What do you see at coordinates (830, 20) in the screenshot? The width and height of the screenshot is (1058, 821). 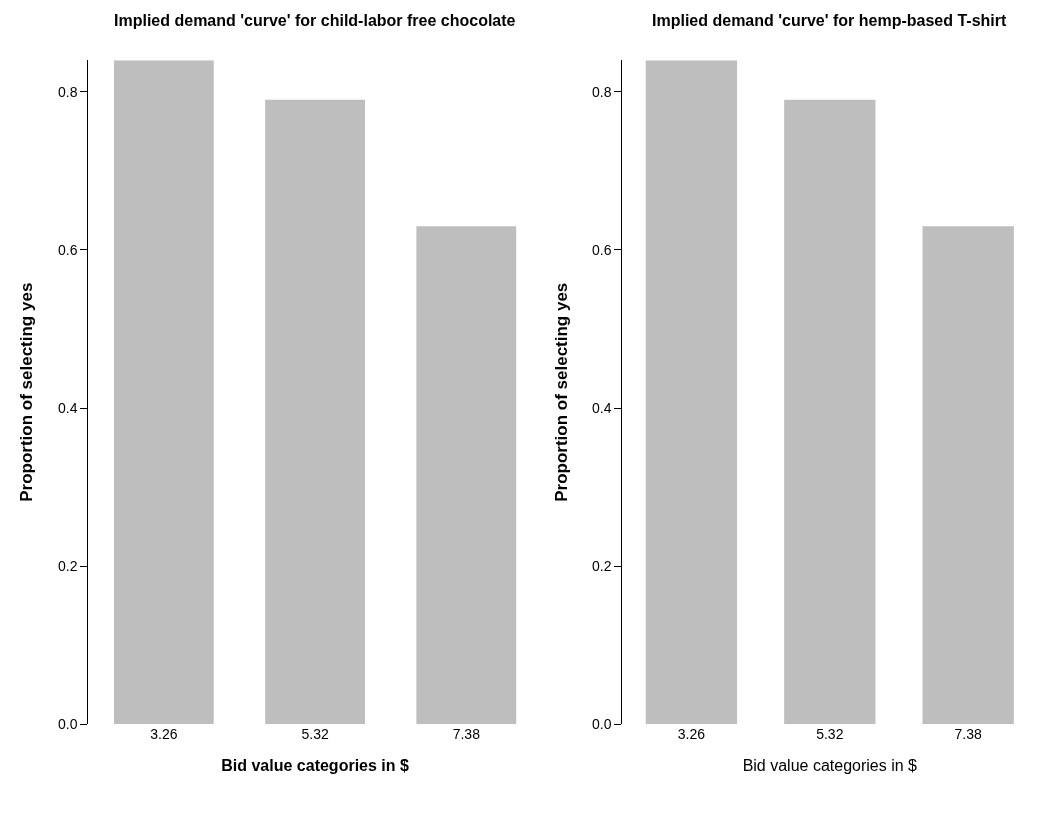 I see `chart-title: Implied demand 'curve' for hemp-based T-shirt` at bounding box center [830, 20].